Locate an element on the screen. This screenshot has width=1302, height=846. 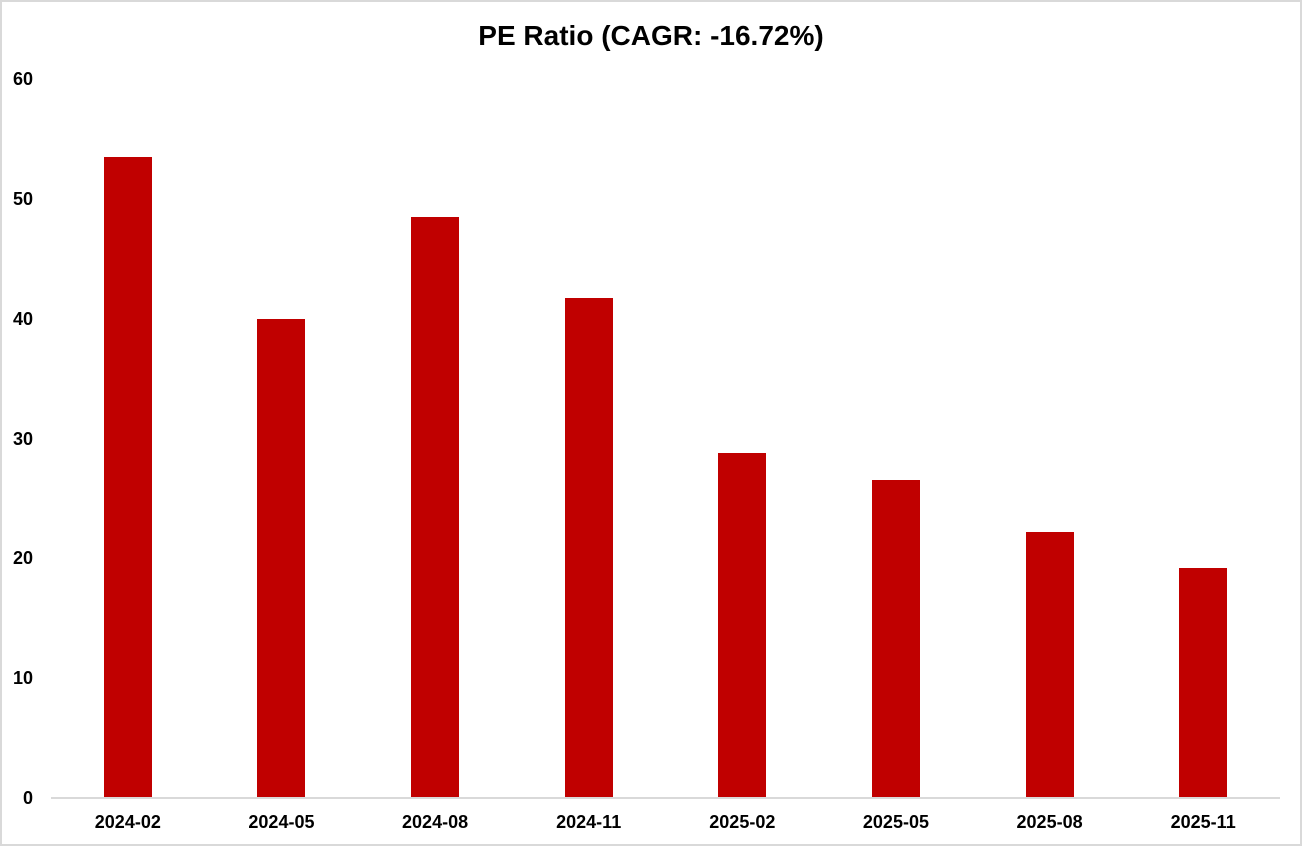
y-axis-tick-label: 60 is located at coordinates (22, 79).